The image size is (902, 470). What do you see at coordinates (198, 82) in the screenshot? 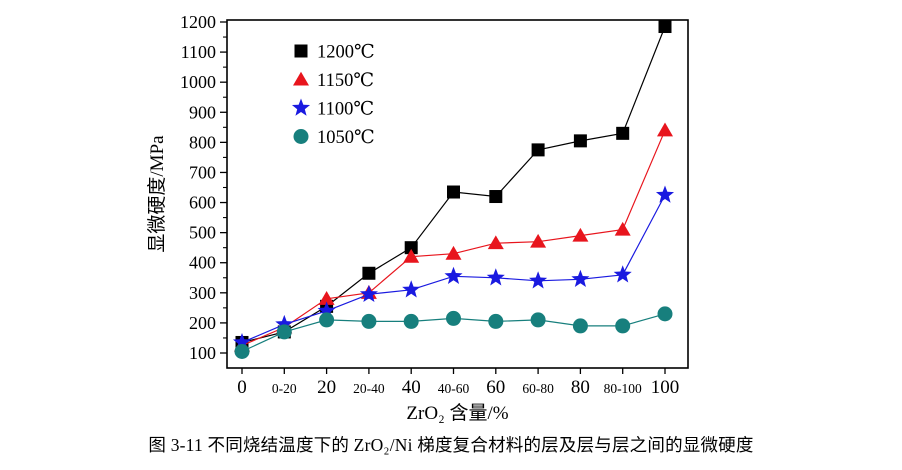
I see `y-tick-label: 1000` at bounding box center [198, 82].